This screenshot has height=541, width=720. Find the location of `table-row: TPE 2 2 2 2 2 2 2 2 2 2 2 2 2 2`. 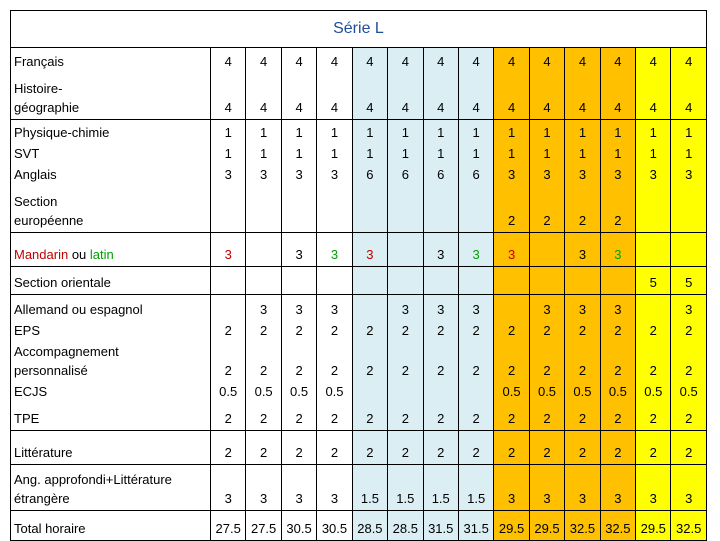

table-row: TPE 2 2 2 2 2 2 2 2 2 2 2 2 2 2 is located at coordinates (358, 416).